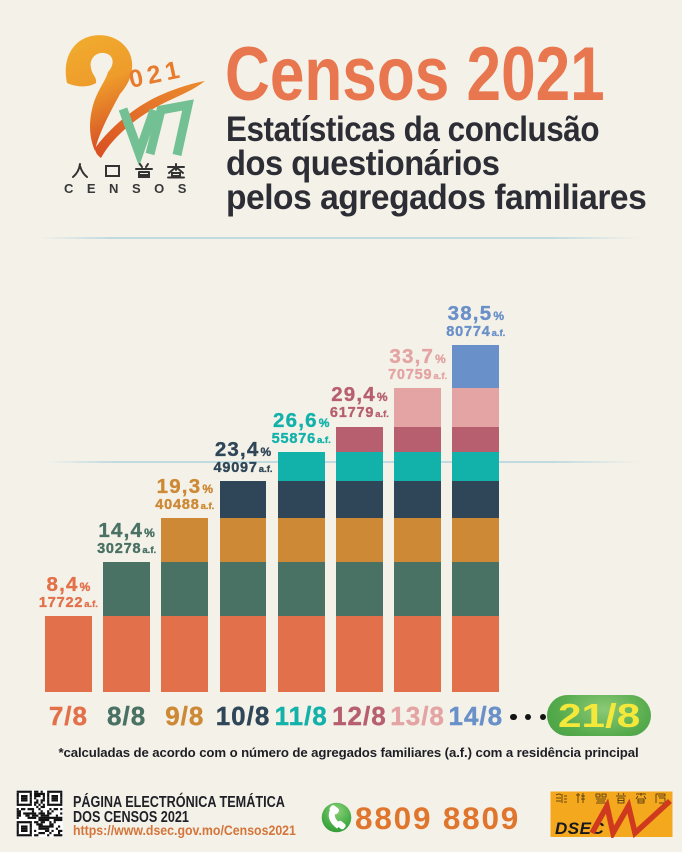  Describe the element at coordinates (132, 188) in the screenshot. I see `svg-text: CENSOS` at that location.